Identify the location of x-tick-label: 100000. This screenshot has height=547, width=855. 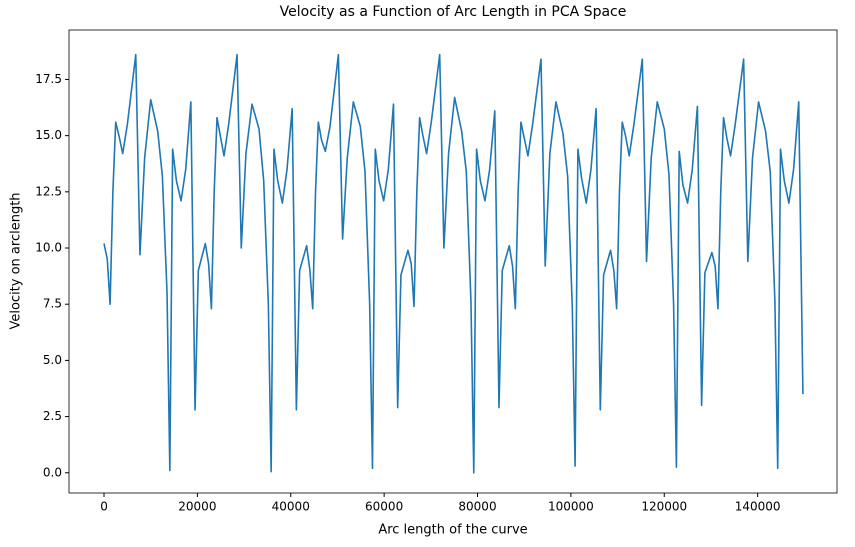
(571, 507).